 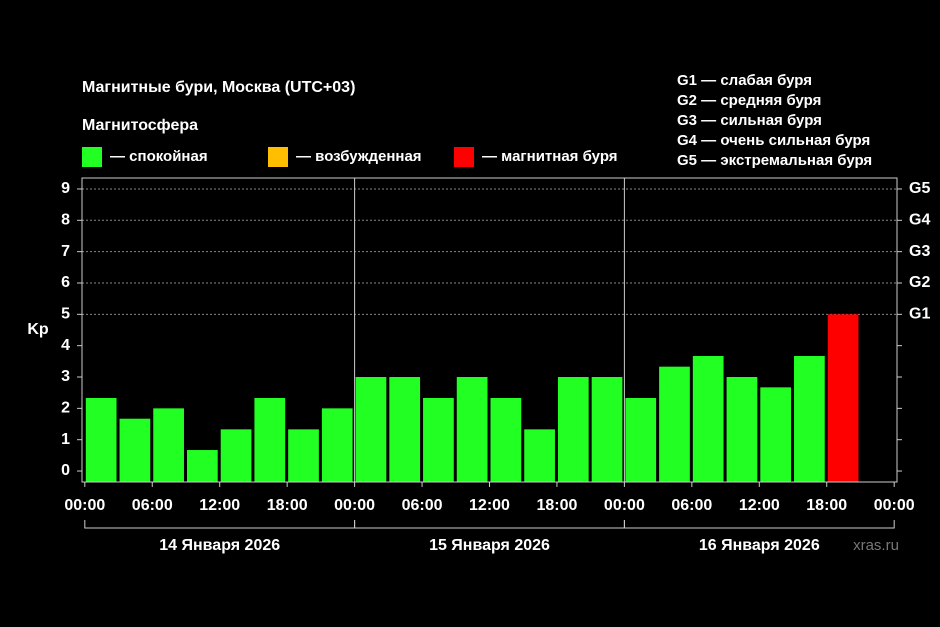 I want to click on y-tick-label: 6, so click(x=65, y=282).